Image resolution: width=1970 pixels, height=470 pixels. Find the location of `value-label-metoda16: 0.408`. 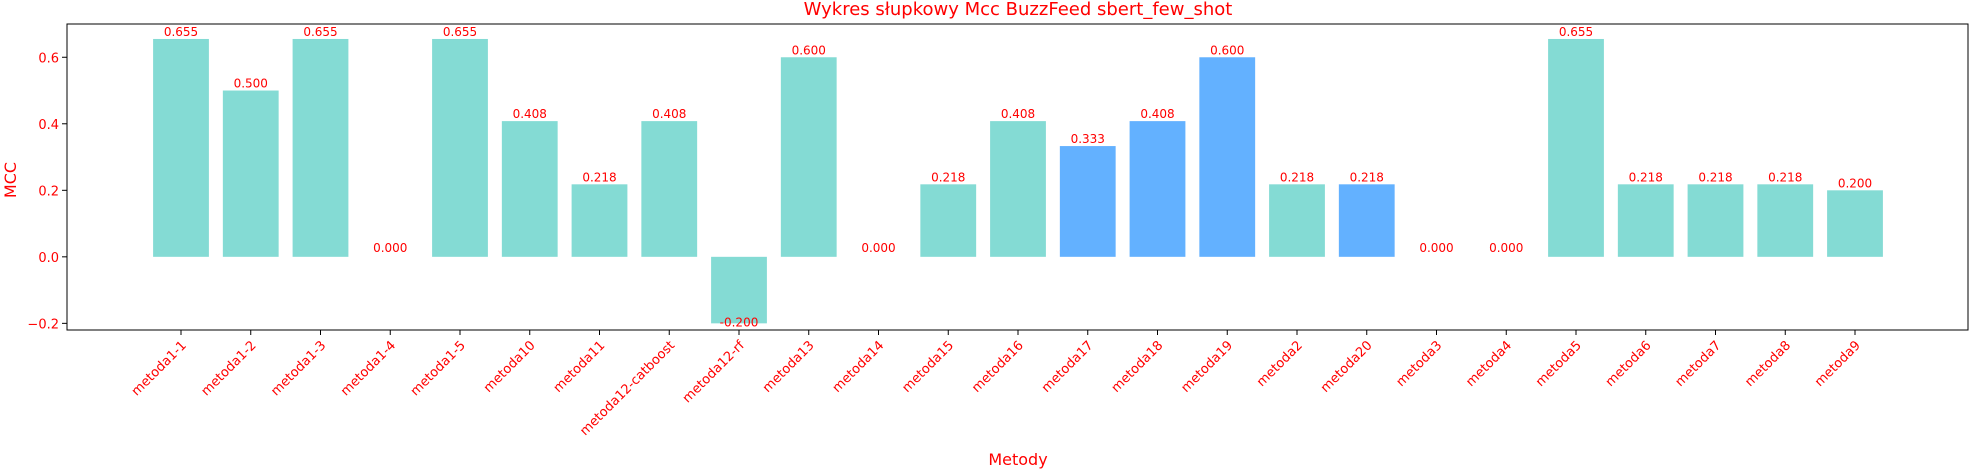

value-label-metoda16: 0.408 is located at coordinates (1018, 114).